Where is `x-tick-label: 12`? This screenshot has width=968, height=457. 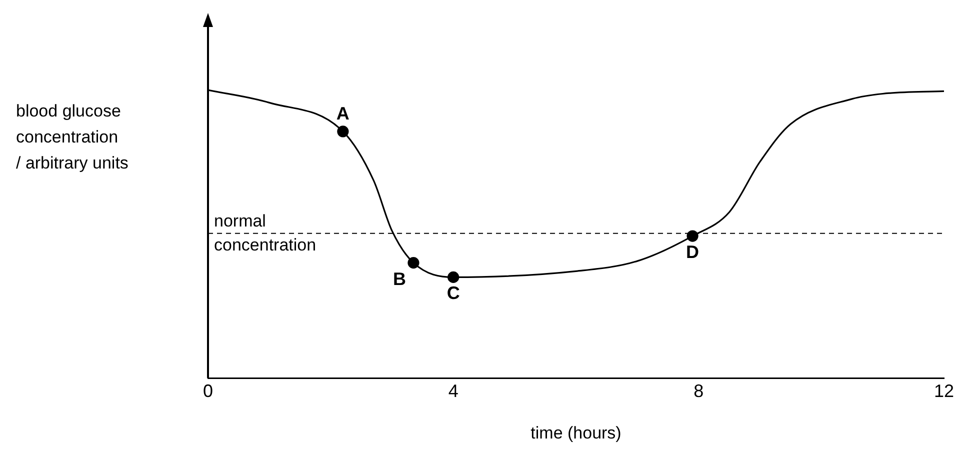 x-tick-label: 12 is located at coordinates (944, 390).